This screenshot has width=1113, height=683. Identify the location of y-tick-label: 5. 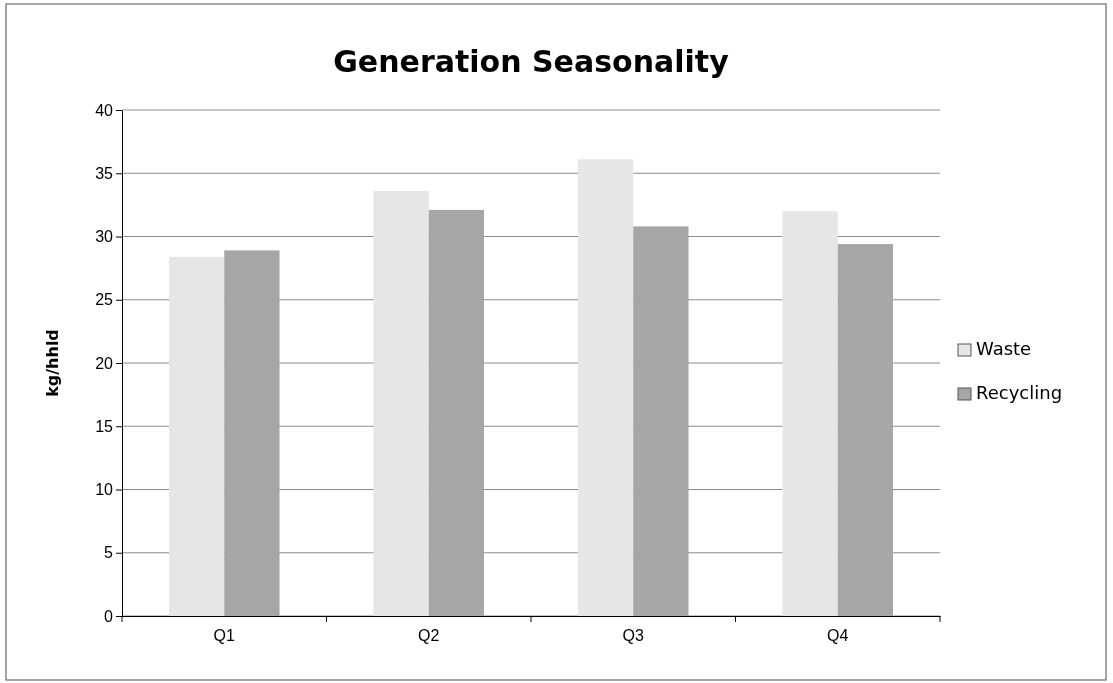
(109, 553).